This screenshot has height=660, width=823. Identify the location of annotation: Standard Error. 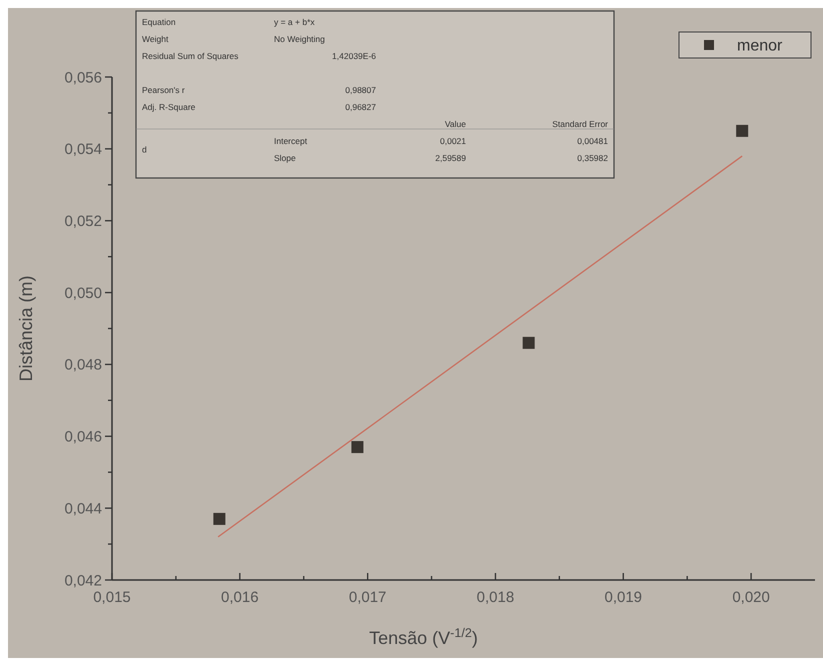
(580, 124).